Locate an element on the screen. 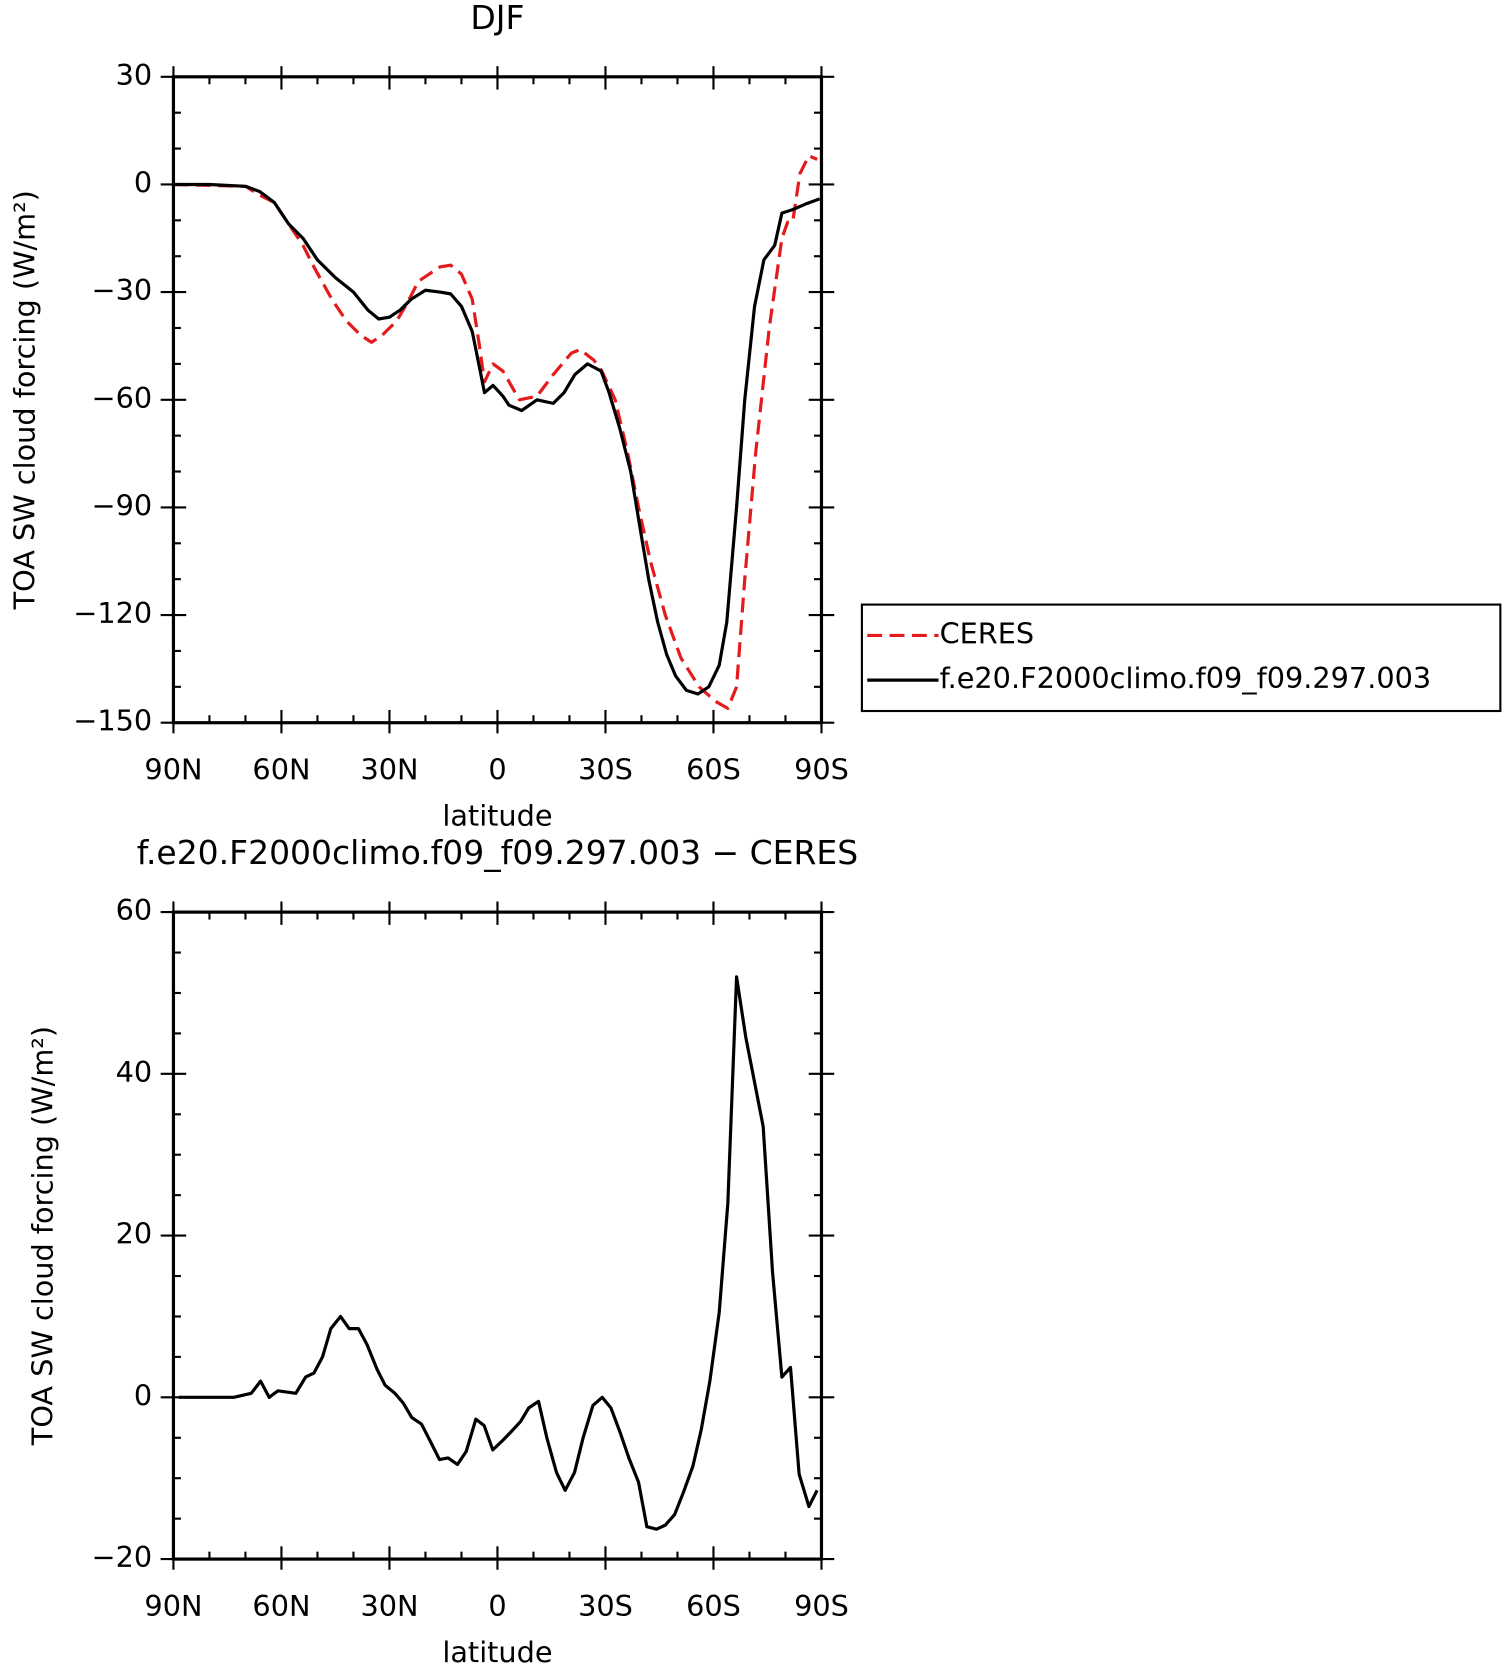  chart-title: DJF is located at coordinates (497, 18).